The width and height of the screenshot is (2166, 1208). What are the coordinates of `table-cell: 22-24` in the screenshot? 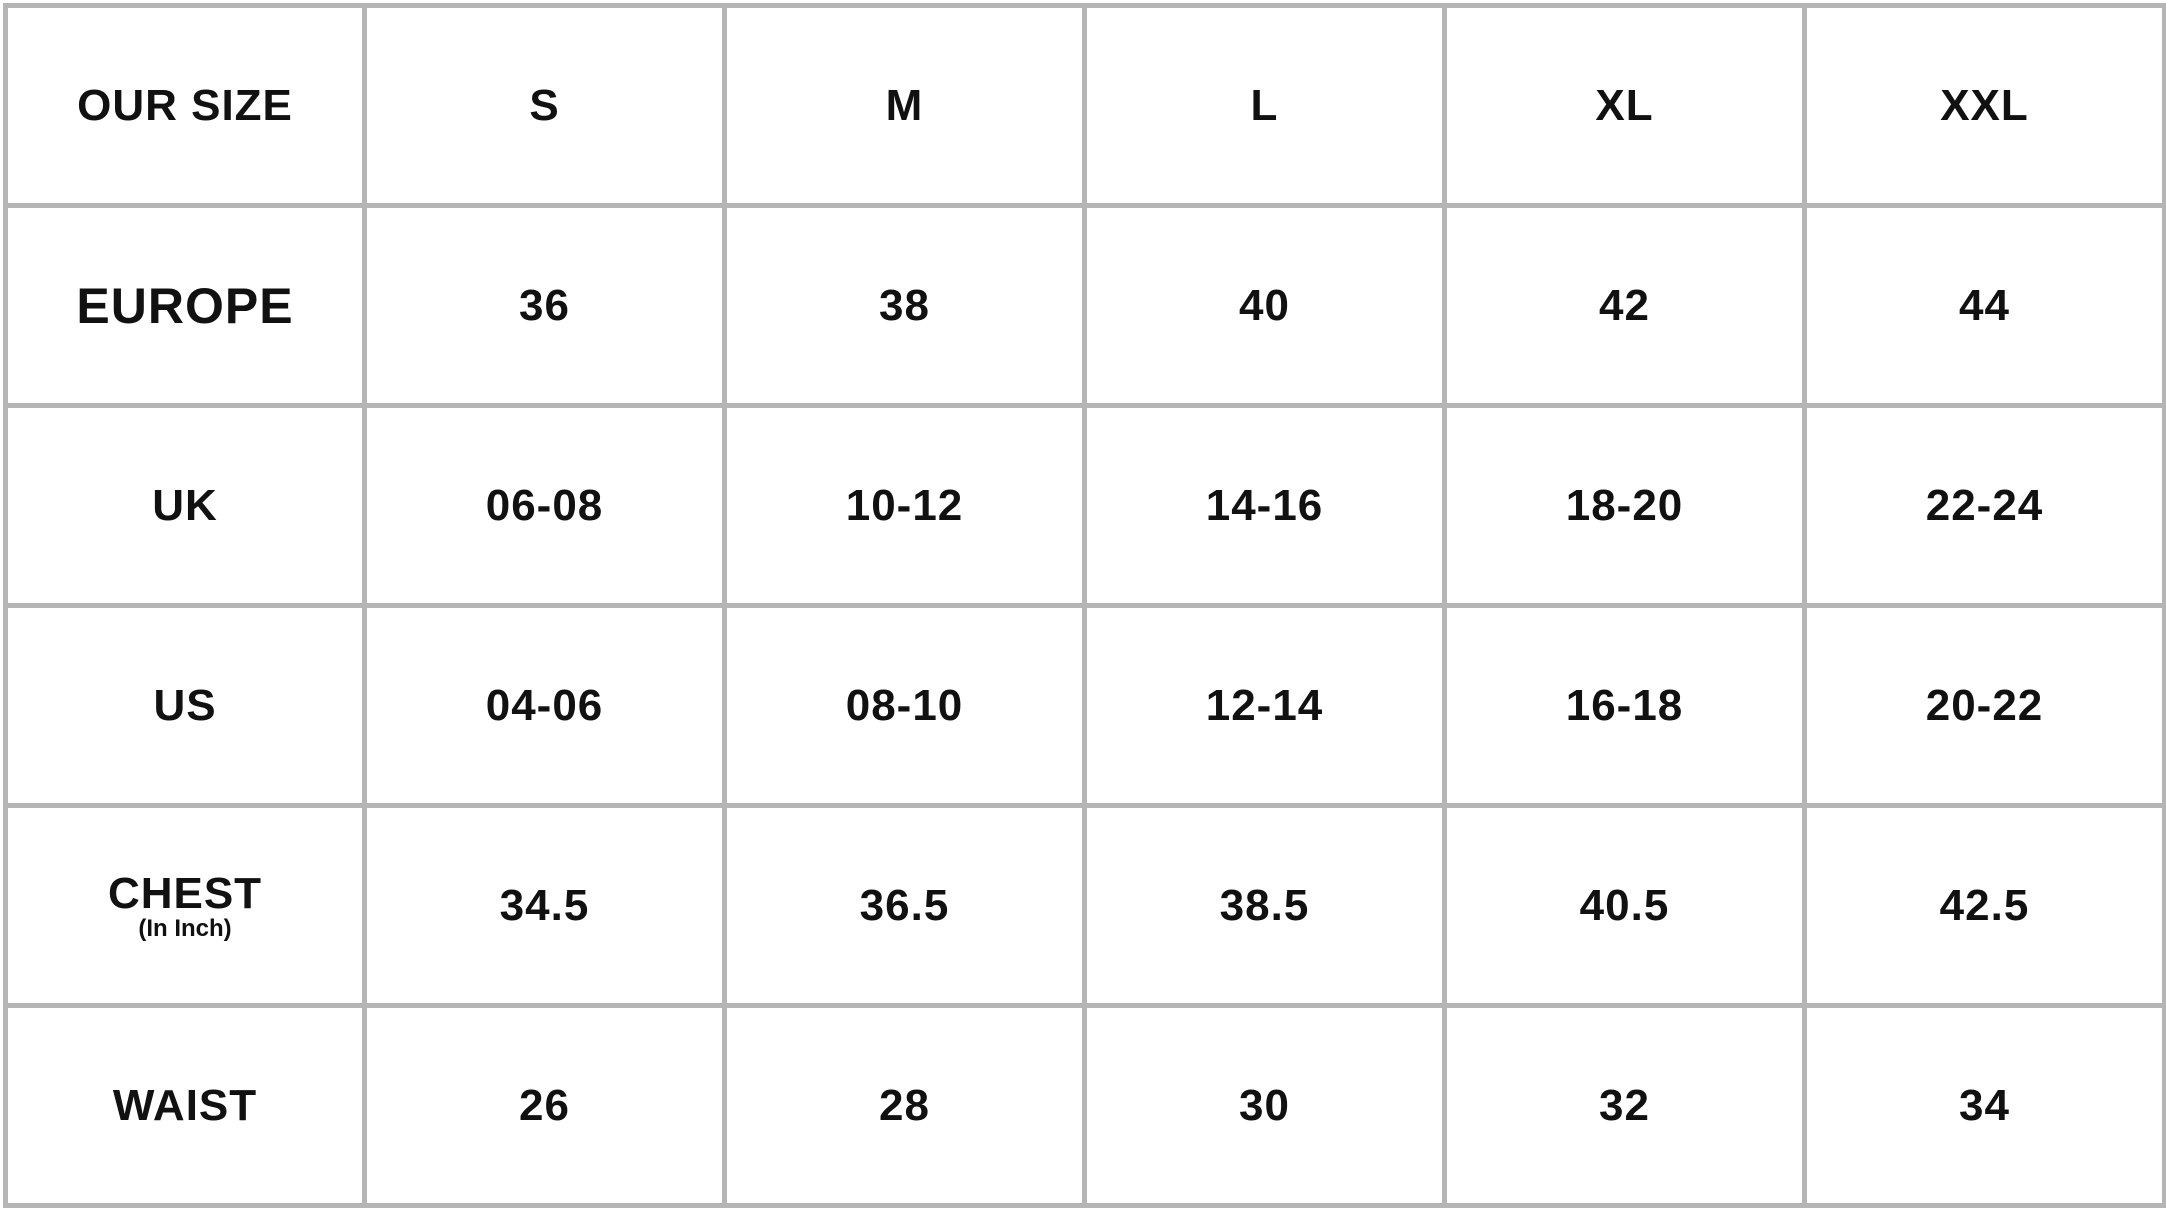 It's located at (1986, 508).